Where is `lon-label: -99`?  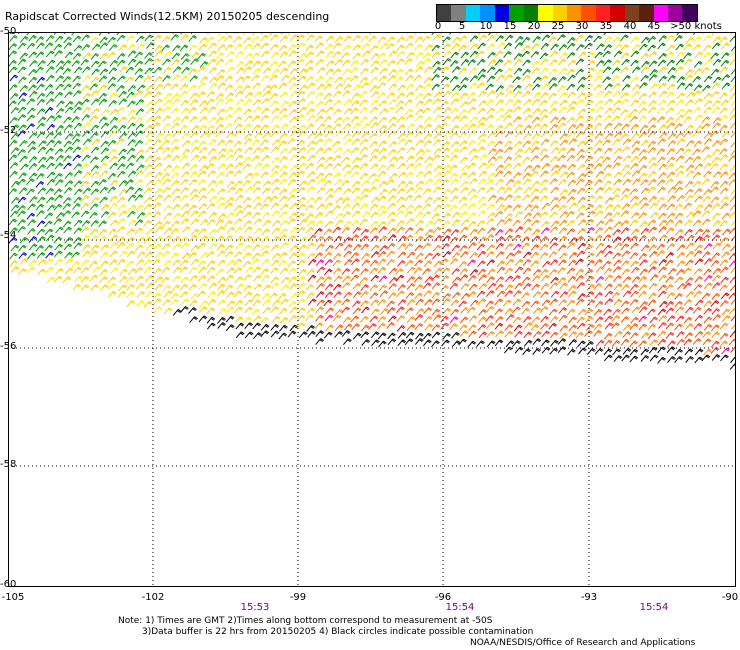 lon-label: -99 is located at coordinates (298, 597).